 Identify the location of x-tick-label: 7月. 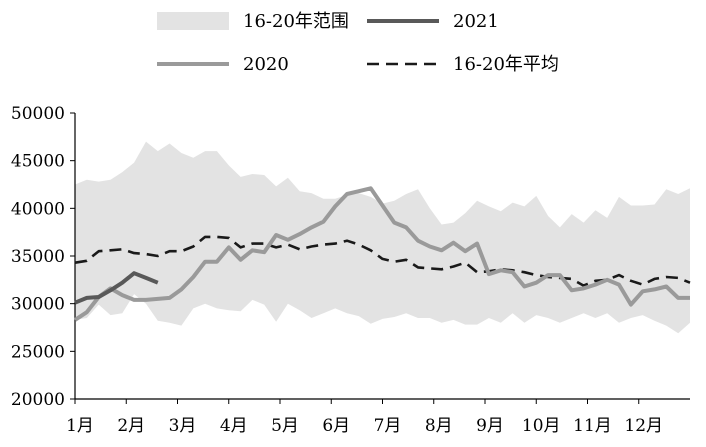
(388, 426).